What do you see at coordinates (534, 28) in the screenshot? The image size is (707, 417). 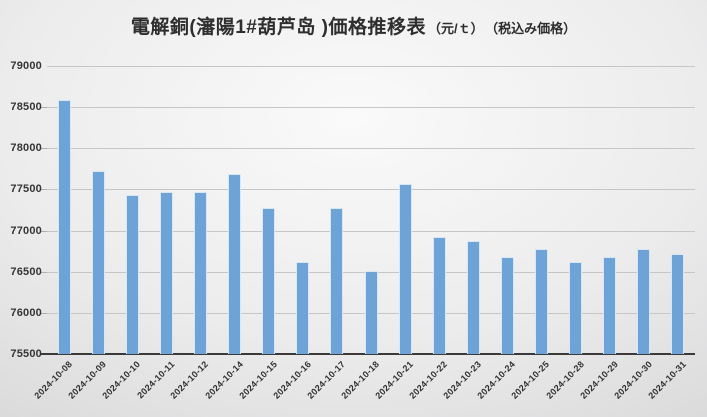 I see `chart-title-note: （税込み価格）` at bounding box center [534, 28].